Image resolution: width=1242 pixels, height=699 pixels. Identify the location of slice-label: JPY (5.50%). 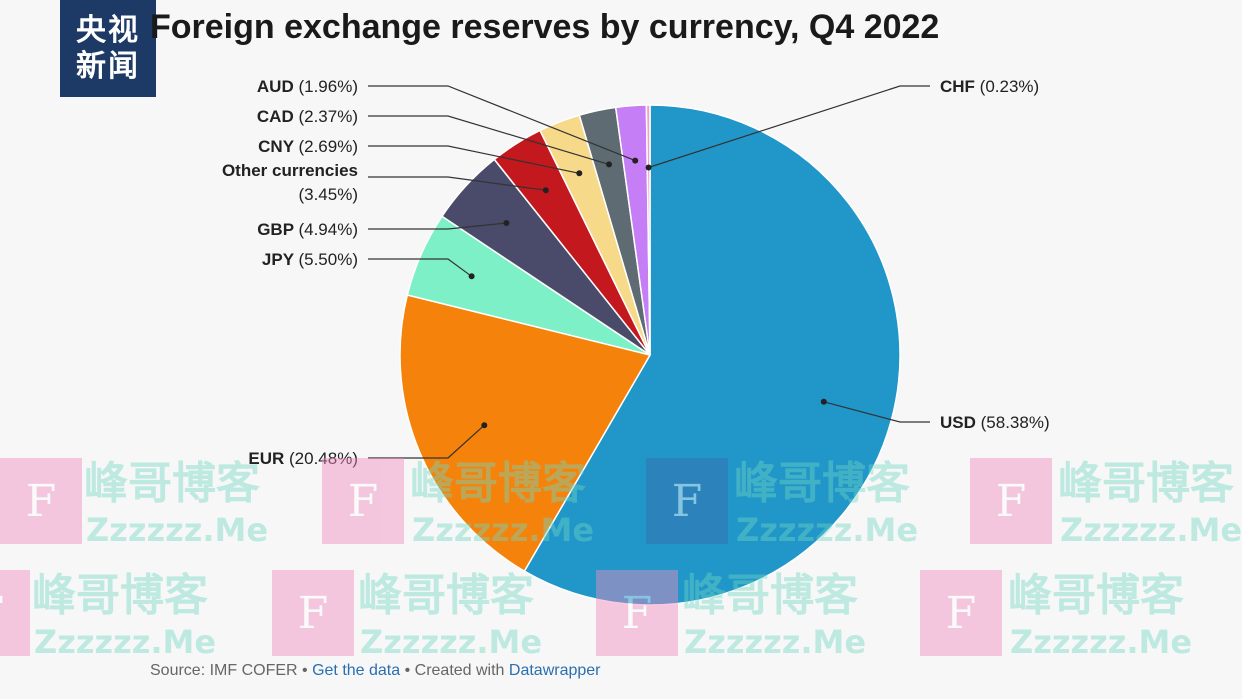
(310, 259).